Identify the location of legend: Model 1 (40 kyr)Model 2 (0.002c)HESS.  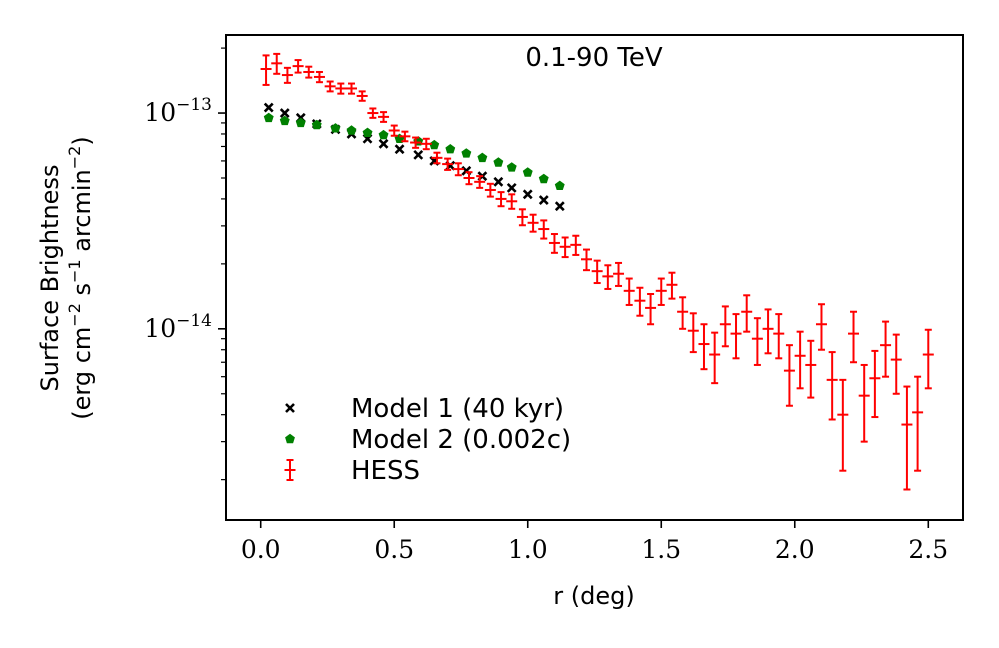
(427, 440).